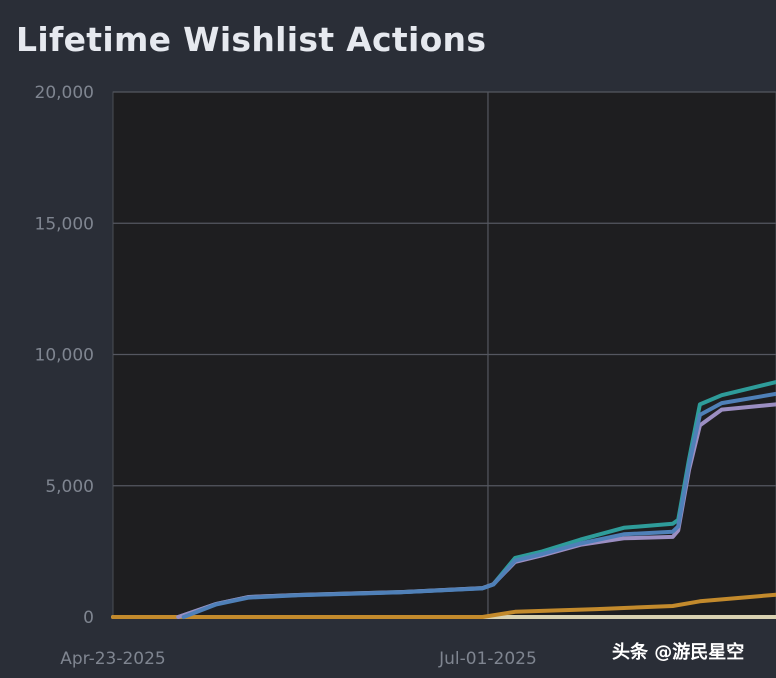 The height and width of the screenshot is (678, 776). What do you see at coordinates (69, 487) in the screenshot?
I see `y-tick-label: 5,000` at bounding box center [69, 487].